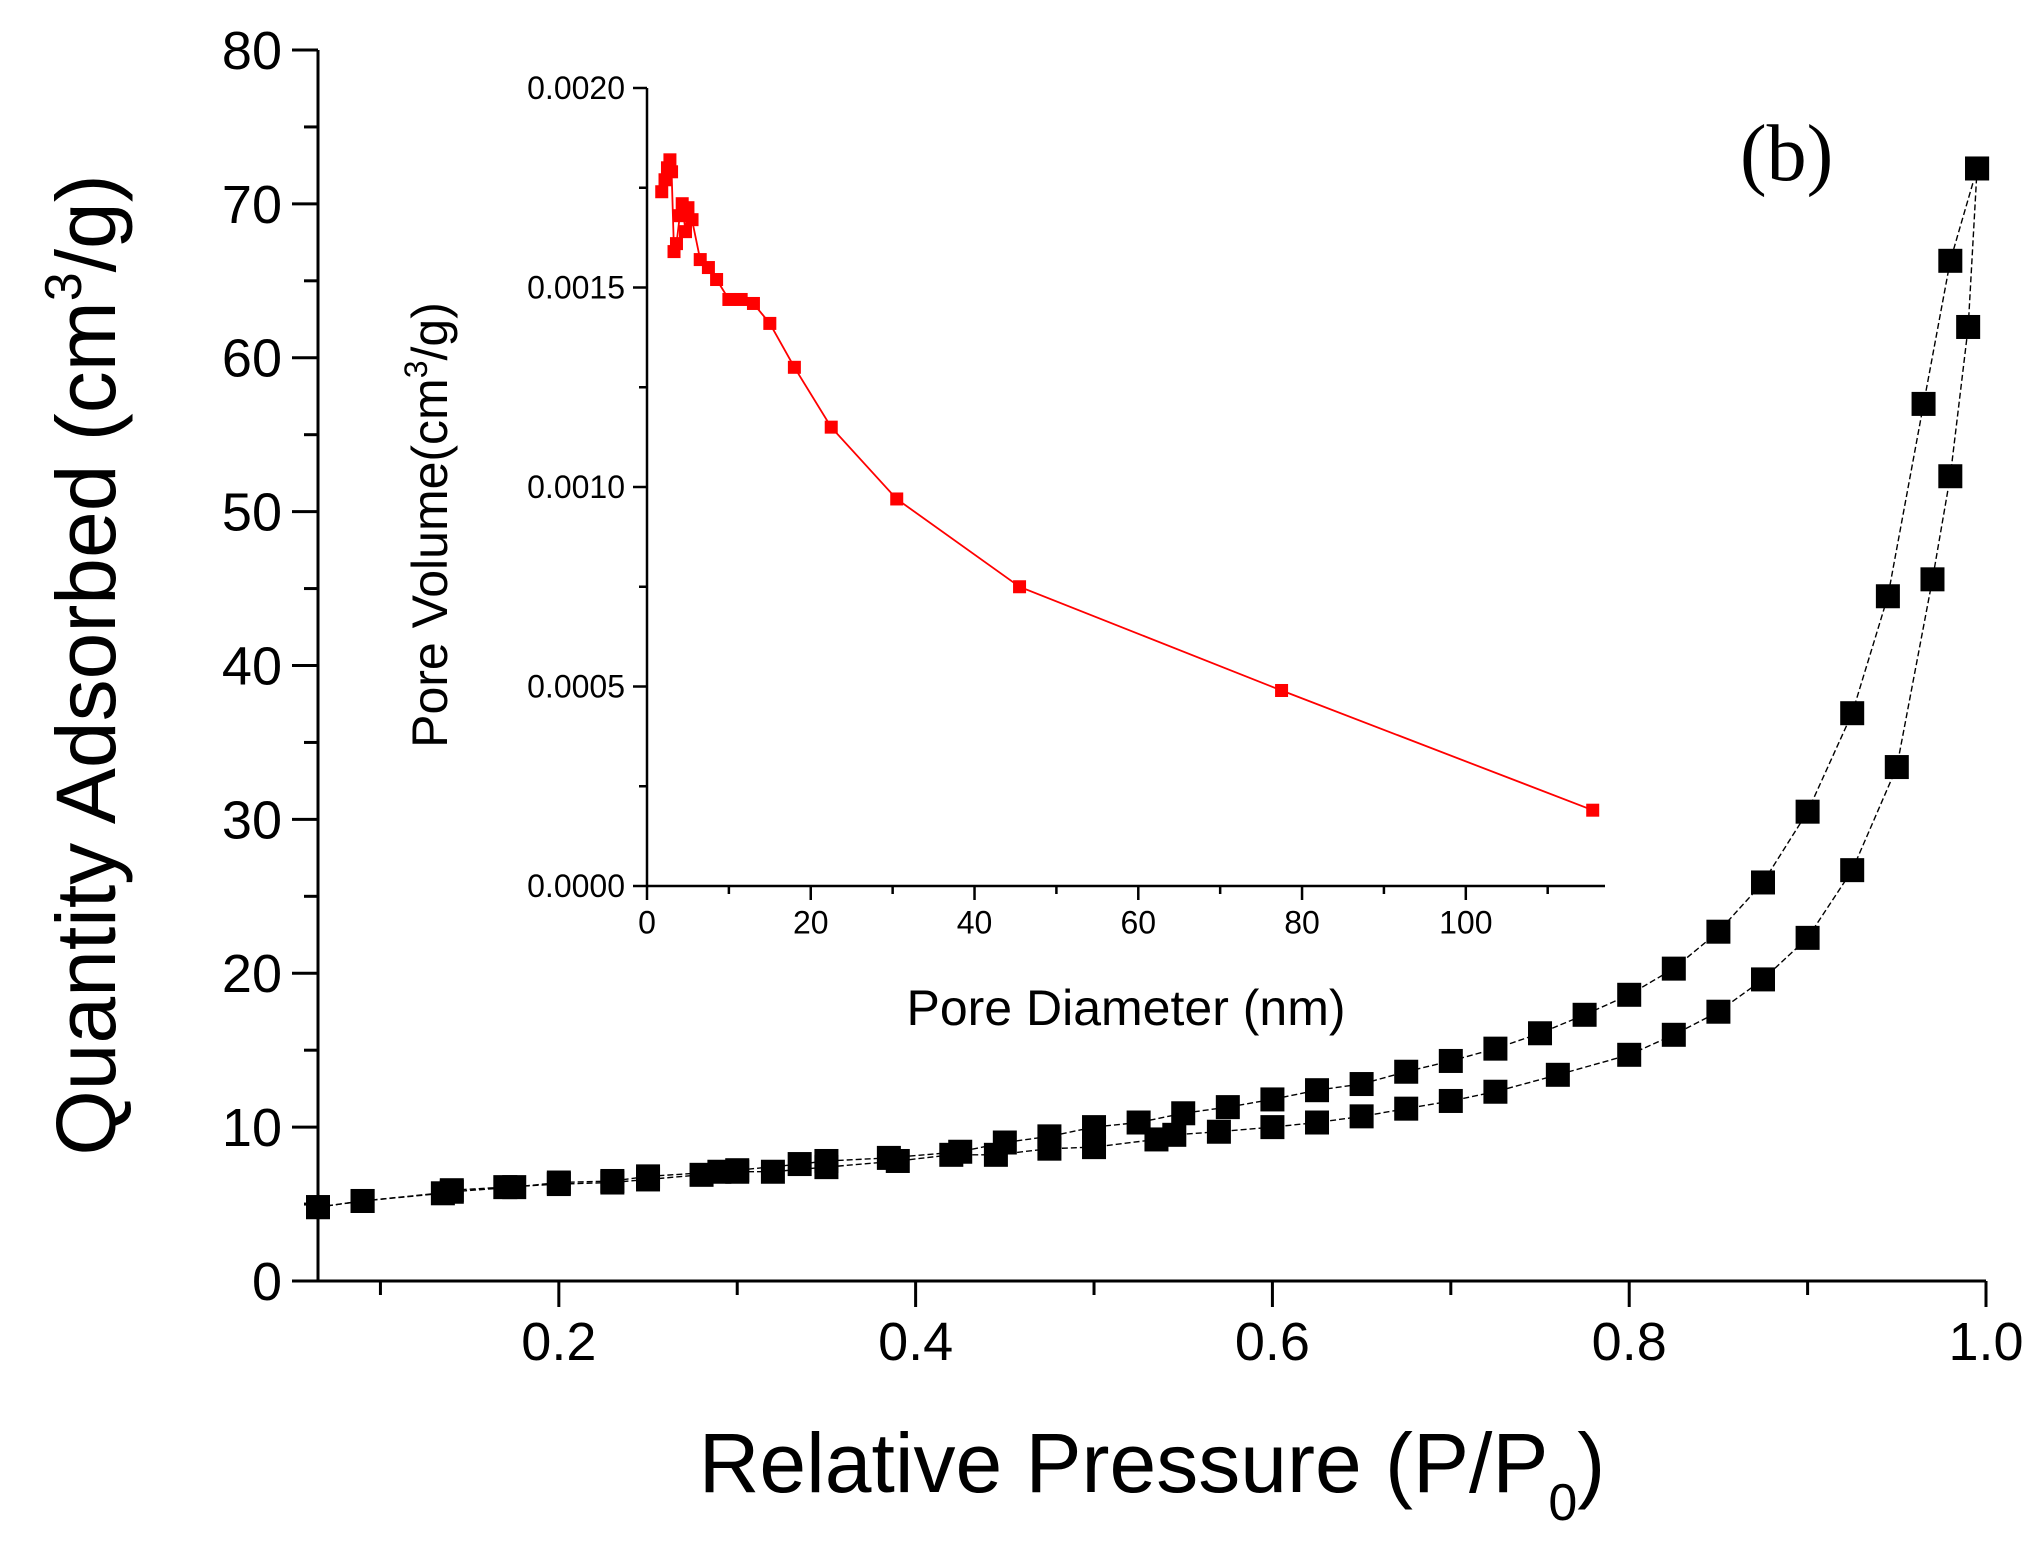 Image resolution: width=2033 pixels, height=1556 pixels. I want to click on main-y-tick-label: 60, so click(252, 359).